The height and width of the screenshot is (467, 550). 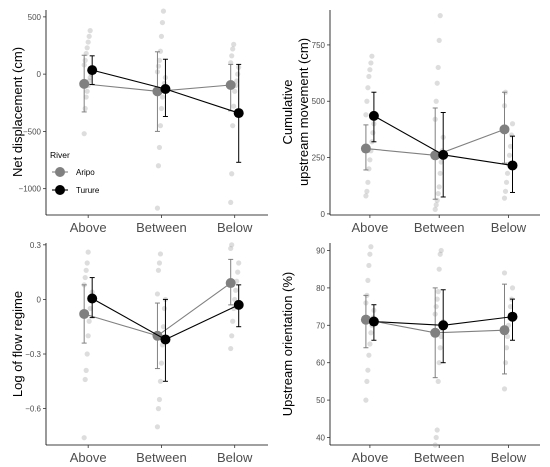 What do you see at coordinates (75, 172) in the screenshot?
I see `legend: River Aripo Turure` at bounding box center [75, 172].